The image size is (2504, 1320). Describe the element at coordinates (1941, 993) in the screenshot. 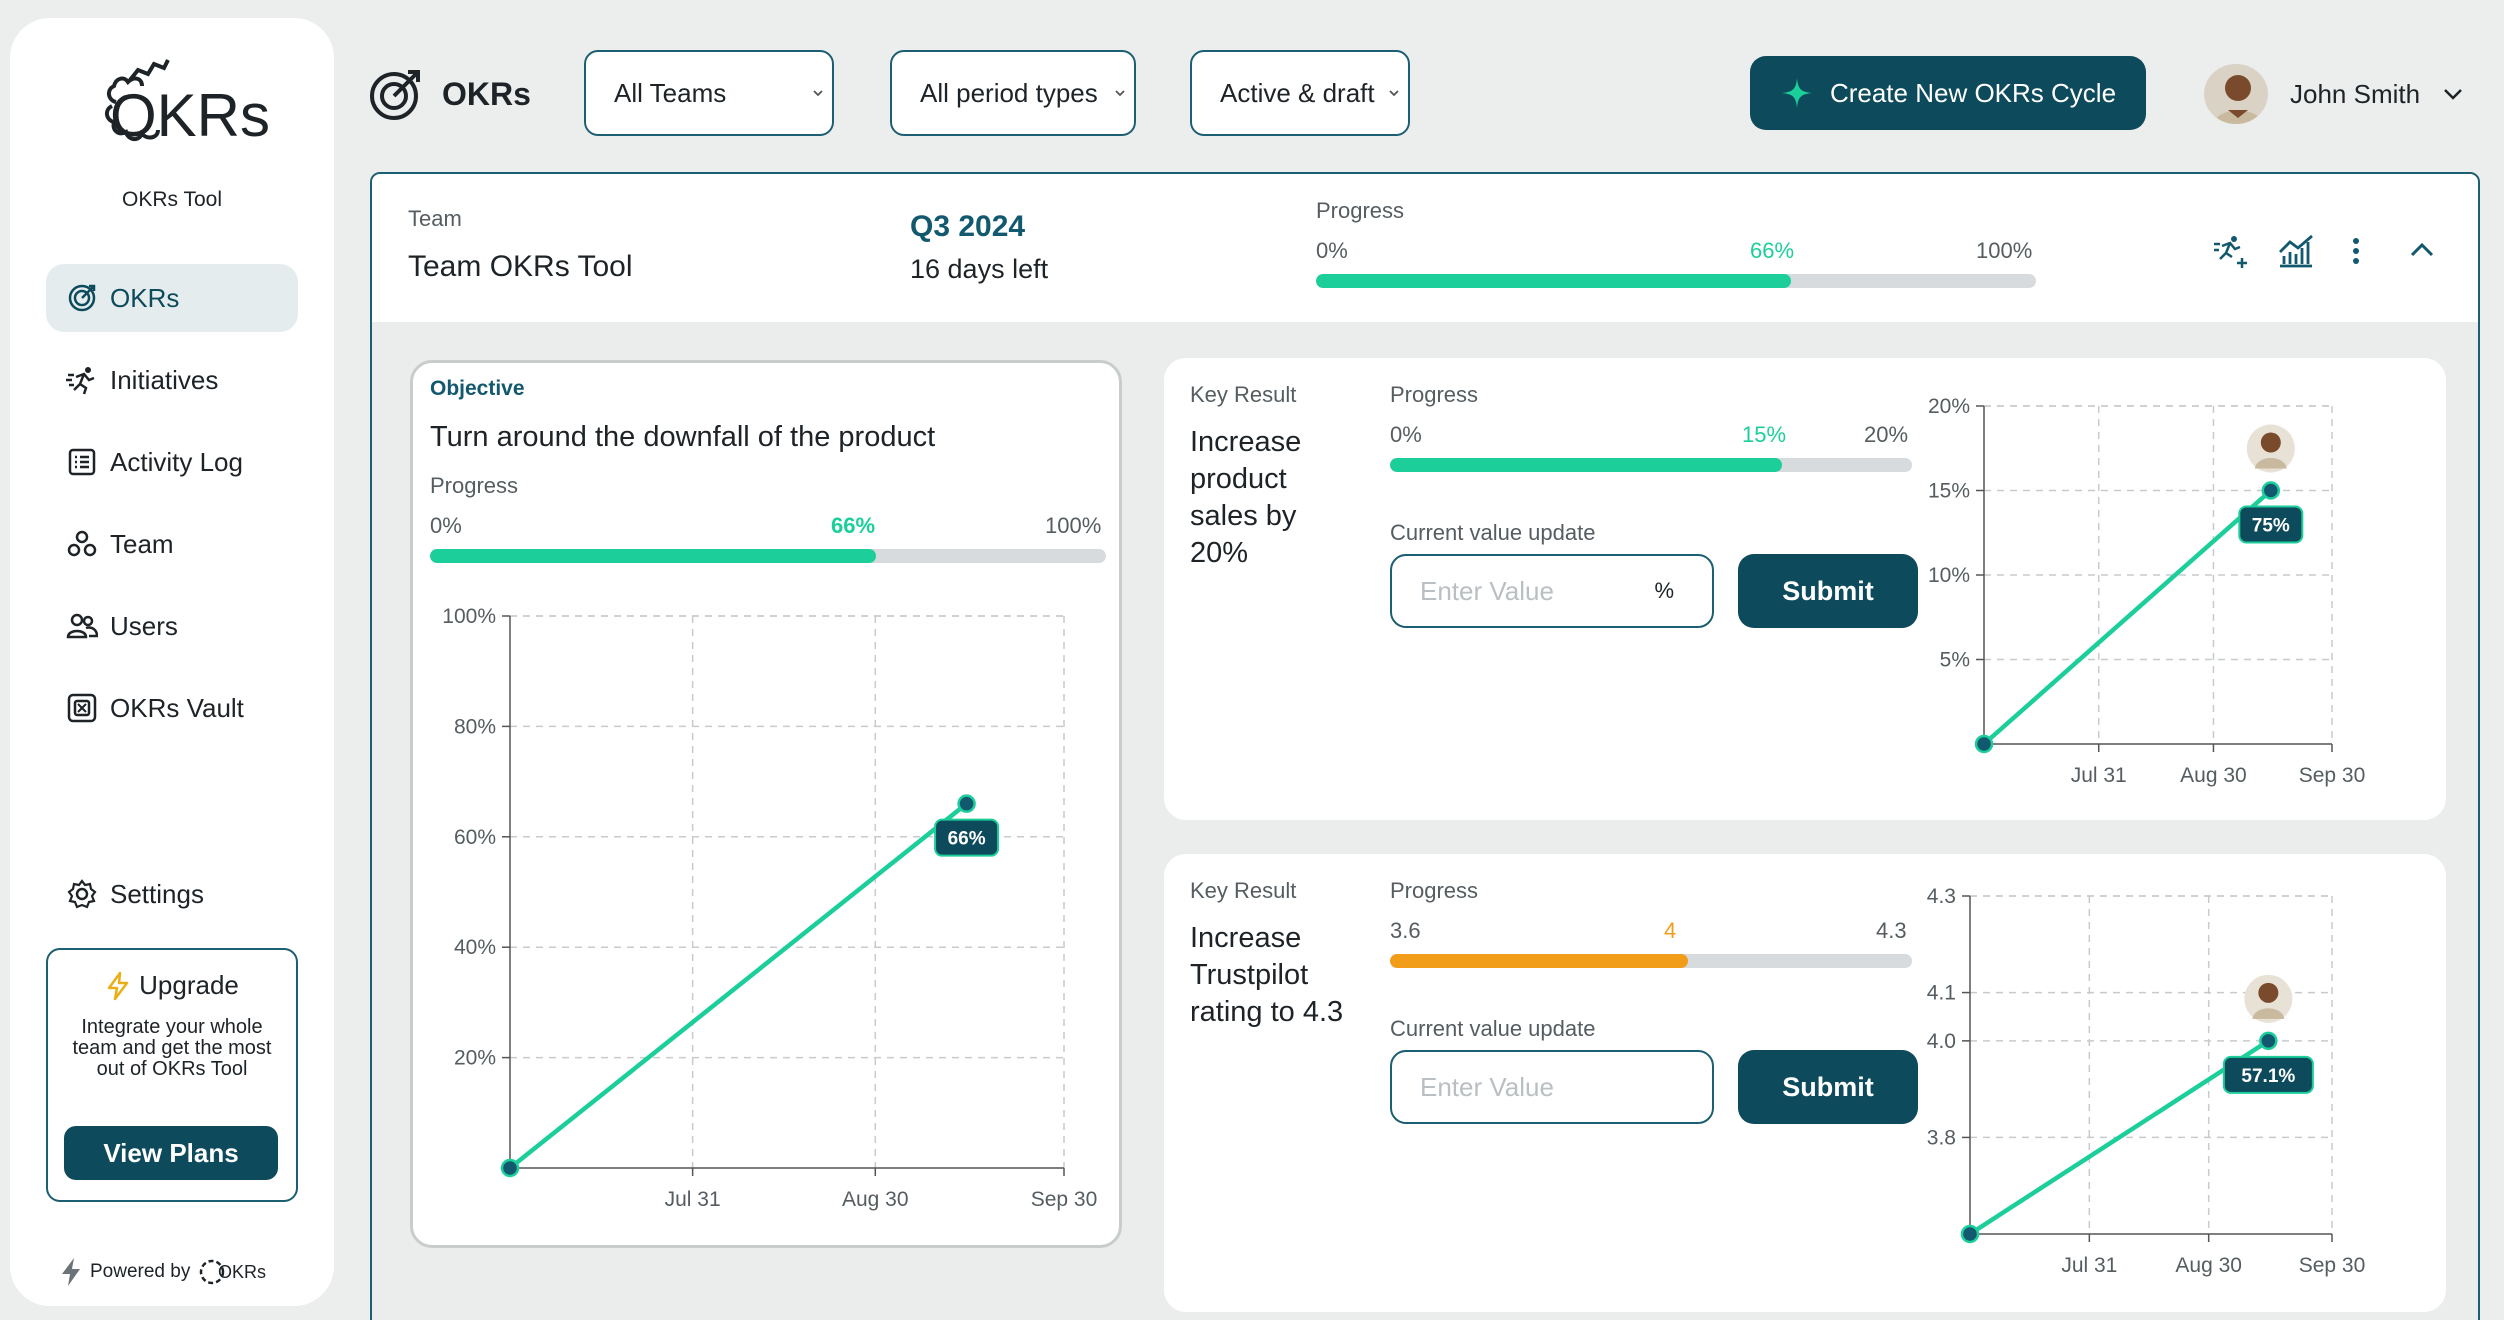

I see `y-tick-label: 4.1` at that location.